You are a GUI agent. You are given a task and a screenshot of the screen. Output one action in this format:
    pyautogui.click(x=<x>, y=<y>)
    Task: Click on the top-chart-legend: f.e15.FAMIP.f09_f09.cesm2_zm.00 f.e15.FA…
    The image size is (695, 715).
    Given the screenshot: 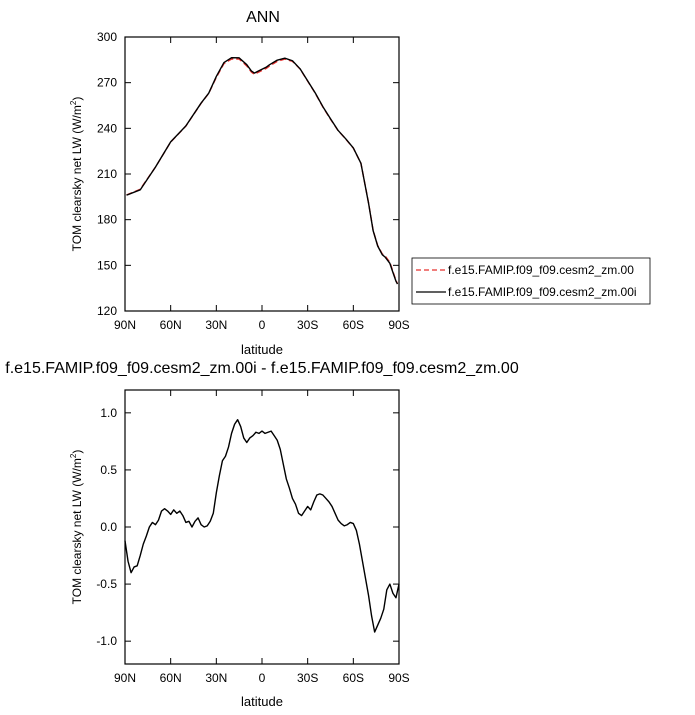 What is the action you would take?
    pyautogui.click(x=531, y=281)
    